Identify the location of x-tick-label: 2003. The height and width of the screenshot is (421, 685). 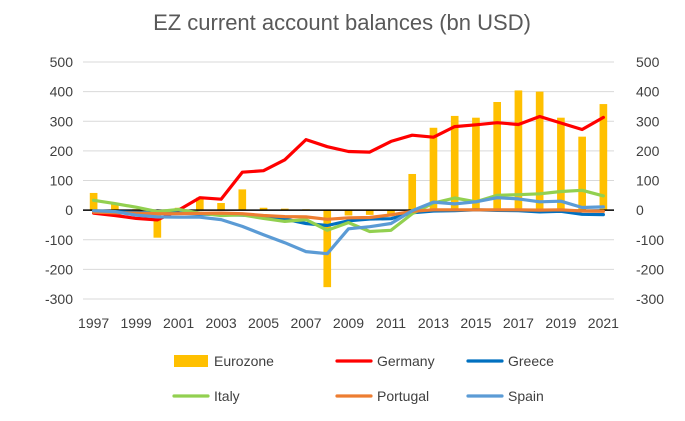
(220, 323).